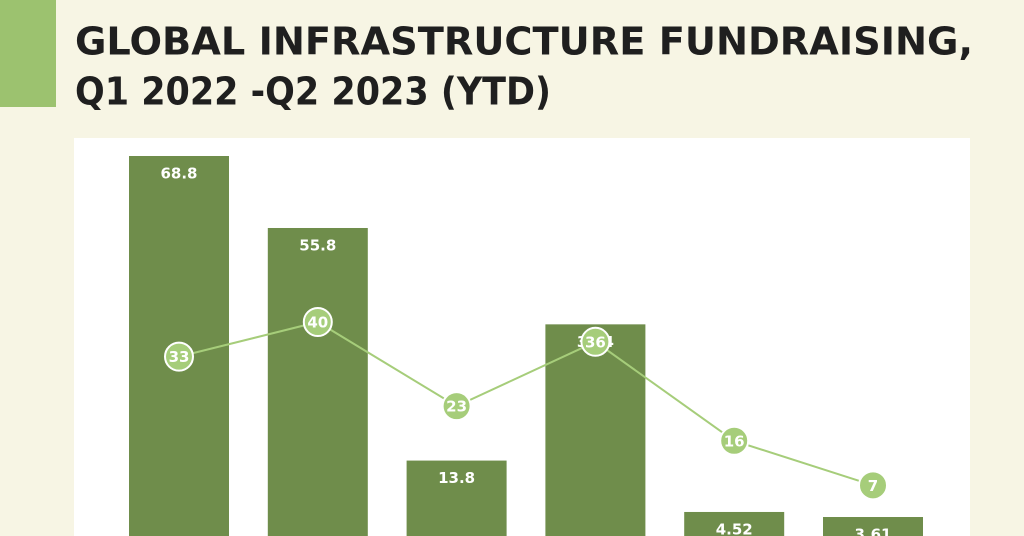 The height and width of the screenshot is (536, 1024). What do you see at coordinates (317, 245) in the screenshot?
I see `bar-value-label: 55.8` at bounding box center [317, 245].